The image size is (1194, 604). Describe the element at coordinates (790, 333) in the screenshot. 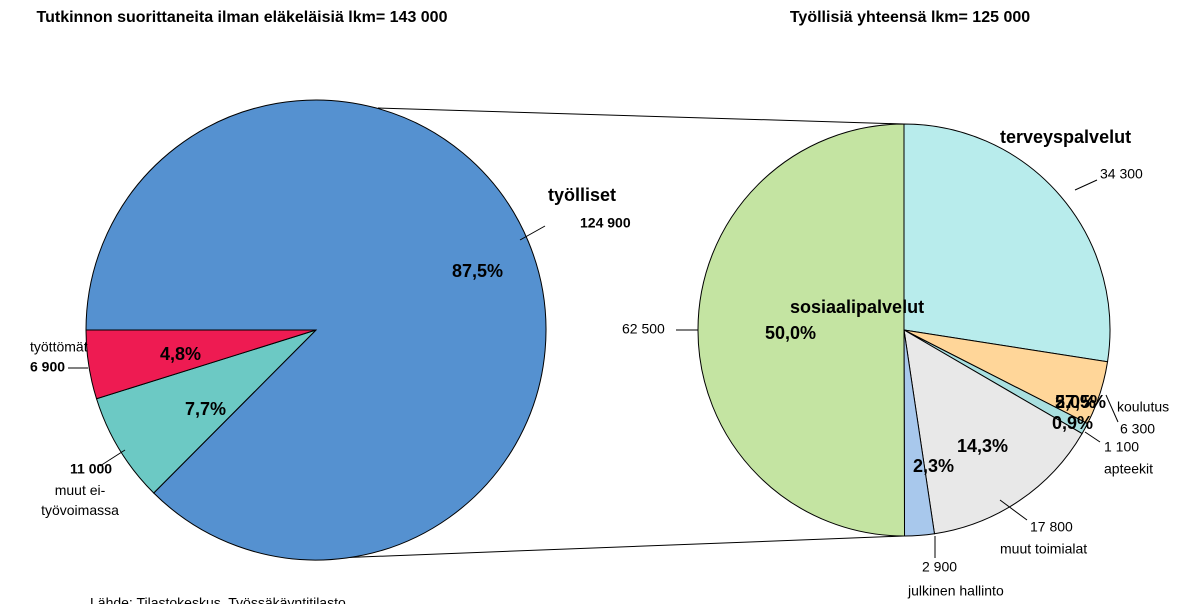

I see `percent-label: 50,0%` at that location.